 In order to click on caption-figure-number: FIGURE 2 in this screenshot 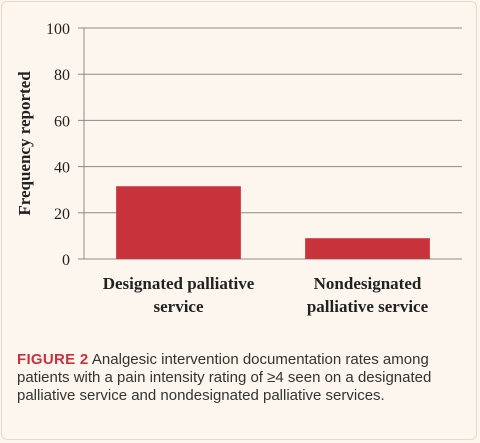, I will do `click(53, 359)`.